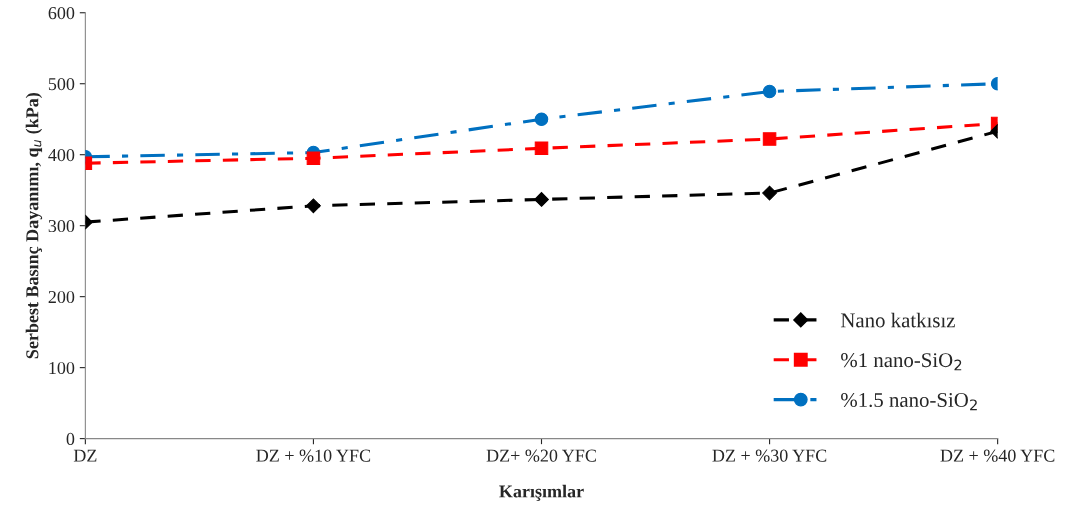 Image resolution: width=1067 pixels, height=510 pixels. Describe the element at coordinates (541, 455) in the screenshot. I see `x-tick-label: DZ+ %20 YFC` at that location.